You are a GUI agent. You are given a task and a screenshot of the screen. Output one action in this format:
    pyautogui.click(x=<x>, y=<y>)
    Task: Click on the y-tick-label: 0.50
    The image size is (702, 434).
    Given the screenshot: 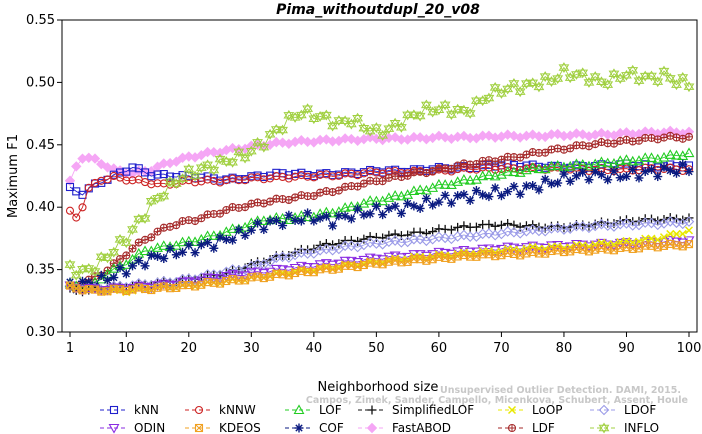 What is the action you would take?
    pyautogui.click(x=40, y=82)
    